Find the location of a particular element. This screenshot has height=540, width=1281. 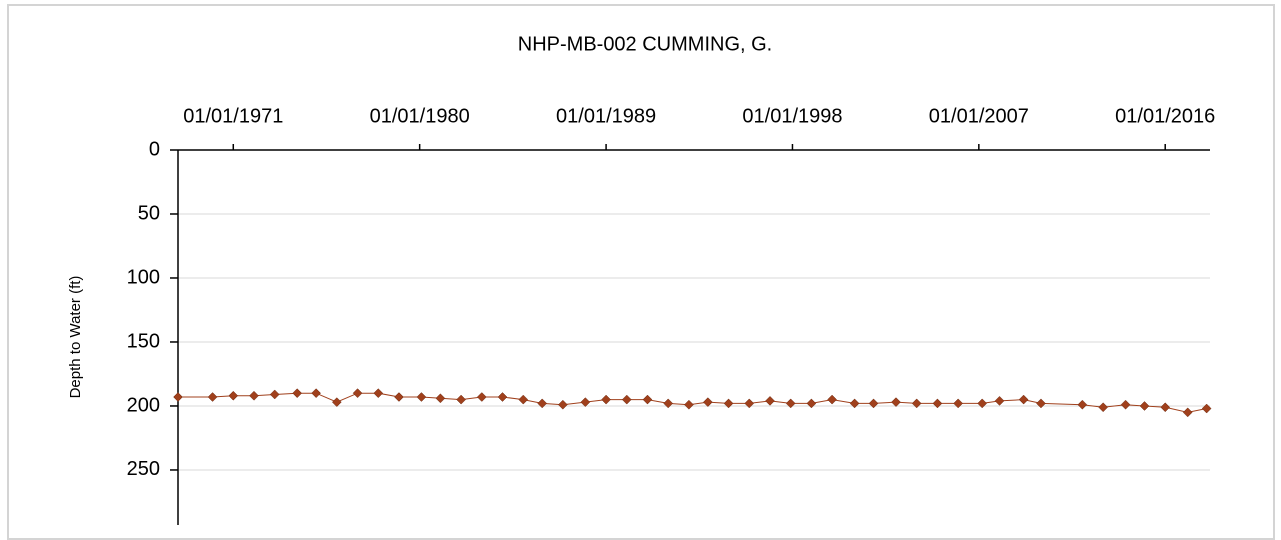

x-tick-label: 01/01/1989 is located at coordinates (606, 116).